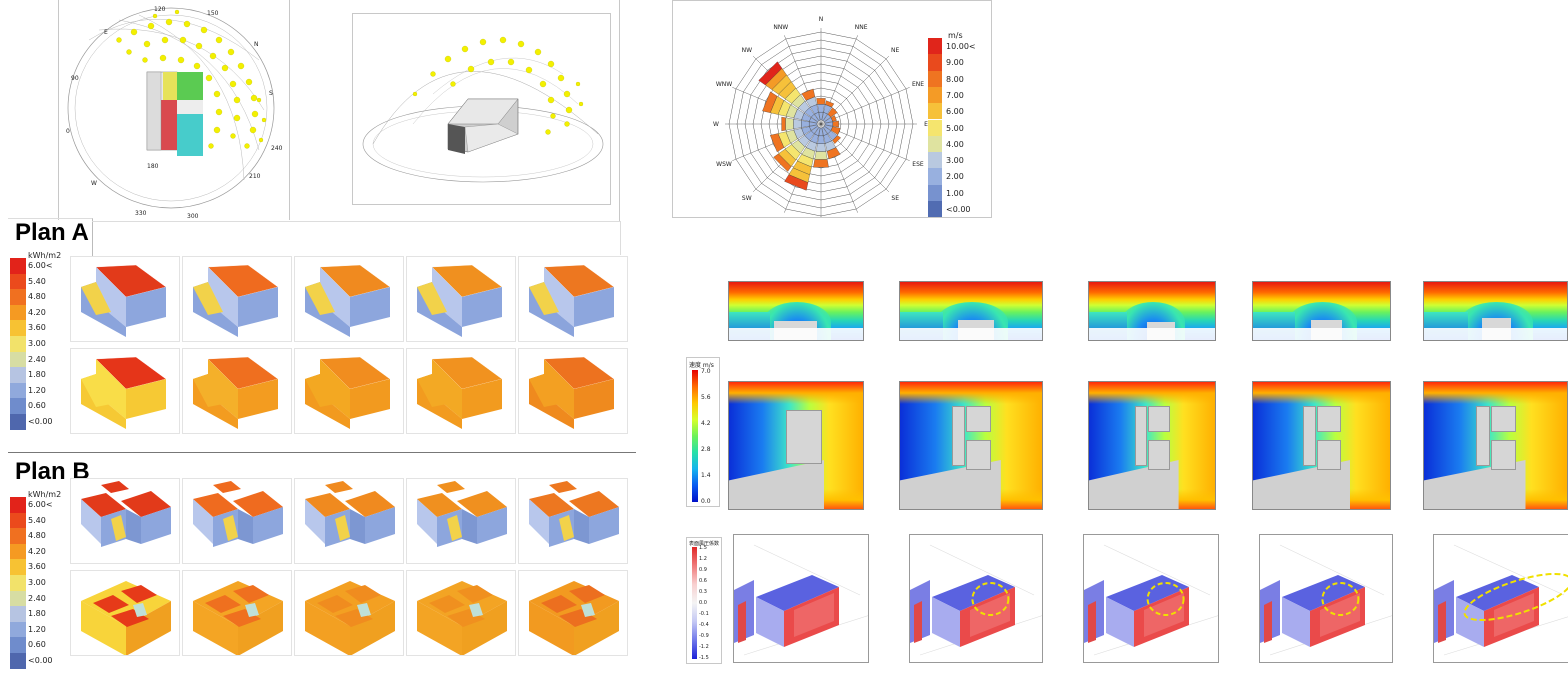 This screenshot has height=673, width=1568. I want to click on pressure-tick: -0.4, so click(704, 625).